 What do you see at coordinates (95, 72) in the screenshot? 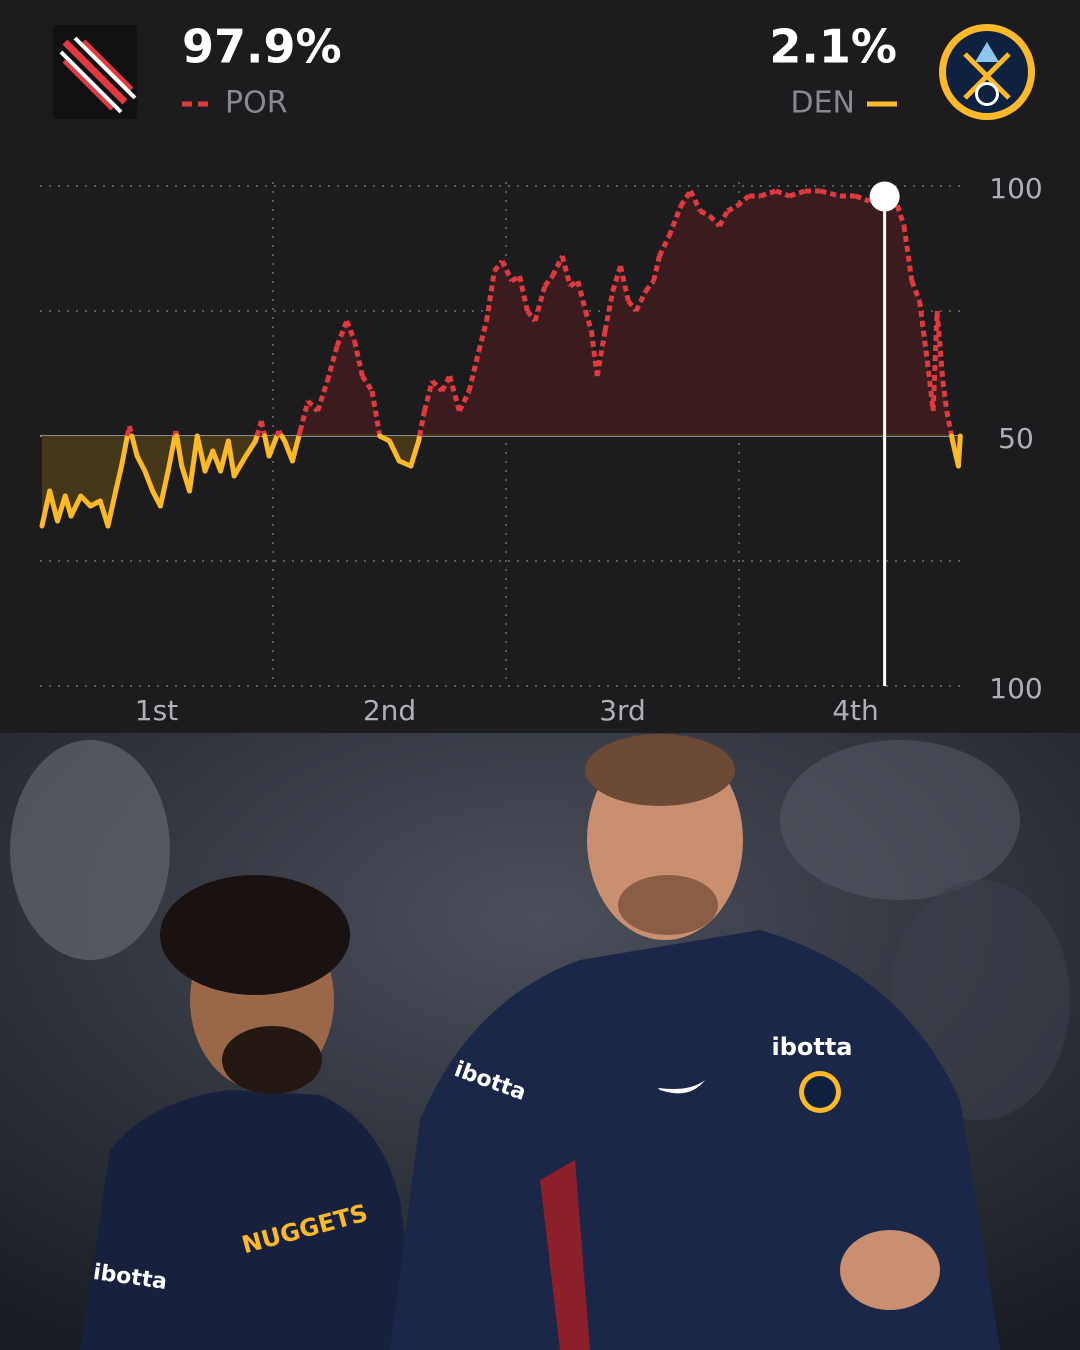
I see `por-logo` at bounding box center [95, 72].